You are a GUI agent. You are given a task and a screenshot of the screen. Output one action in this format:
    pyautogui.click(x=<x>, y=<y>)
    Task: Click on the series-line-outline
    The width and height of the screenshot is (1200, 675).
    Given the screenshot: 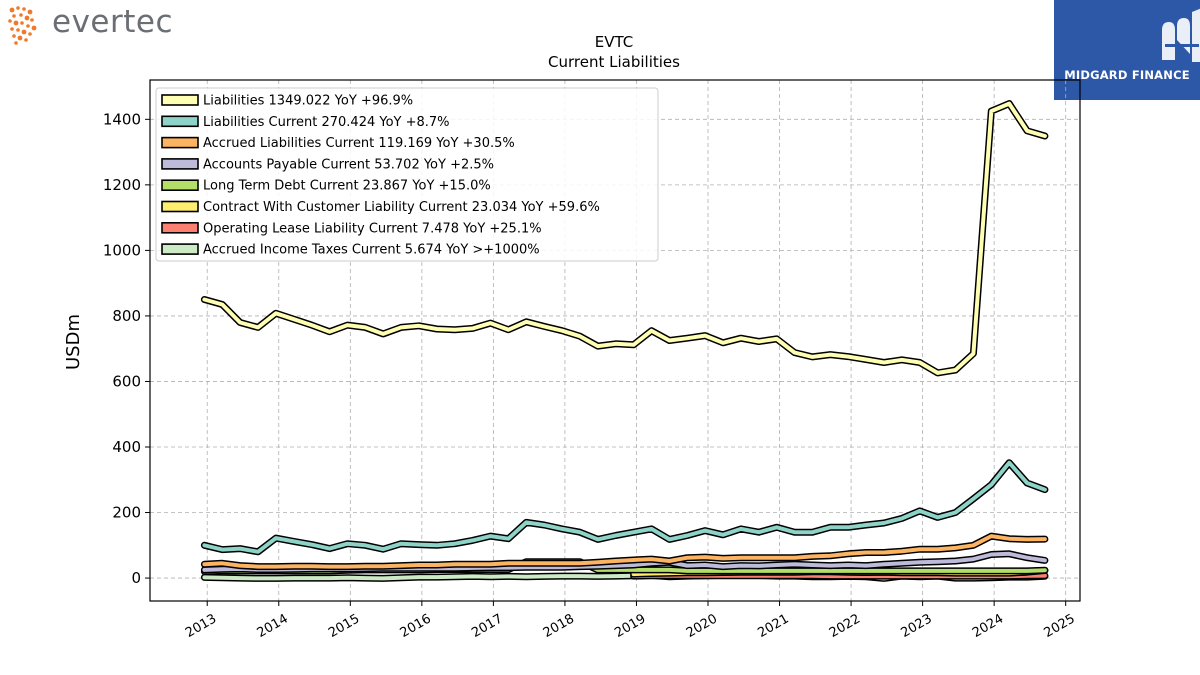 What is the action you would take?
    pyautogui.click(x=624, y=507)
    